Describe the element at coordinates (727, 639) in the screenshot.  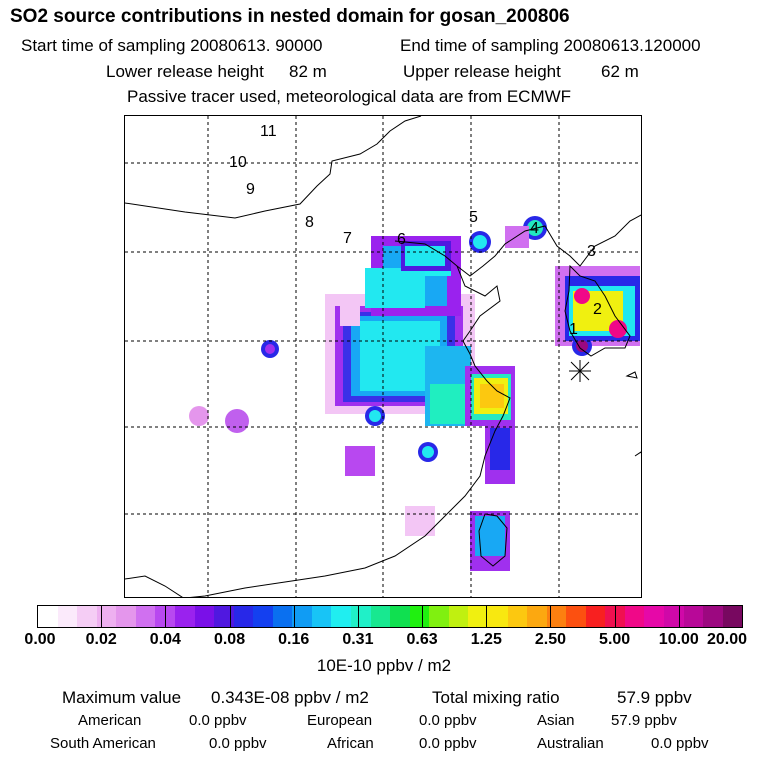
I see `color-scale-tick-label: 20.00` at that location.